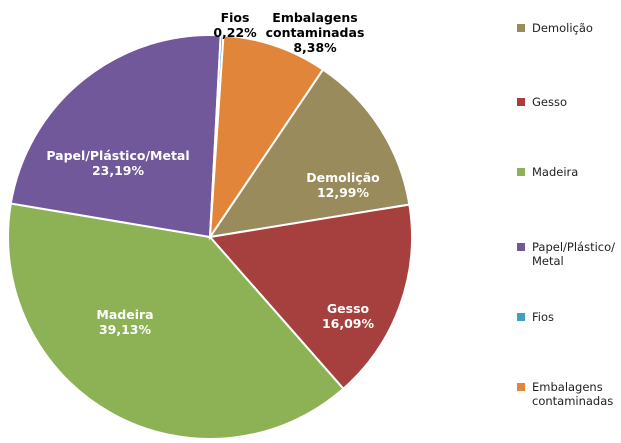 The image size is (621, 443). Describe the element at coordinates (117, 163) in the screenshot. I see `data-label-papel-plastico-metal: Papel/Plástico/Metal 23,19%` at that location.